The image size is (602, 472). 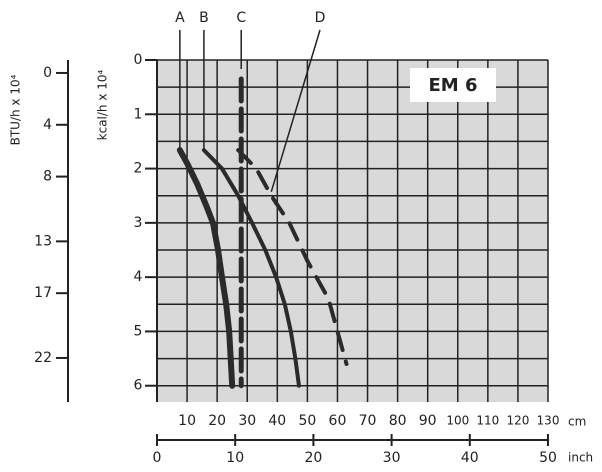 I want to click on series-label: A, so click(x=180, y=18).